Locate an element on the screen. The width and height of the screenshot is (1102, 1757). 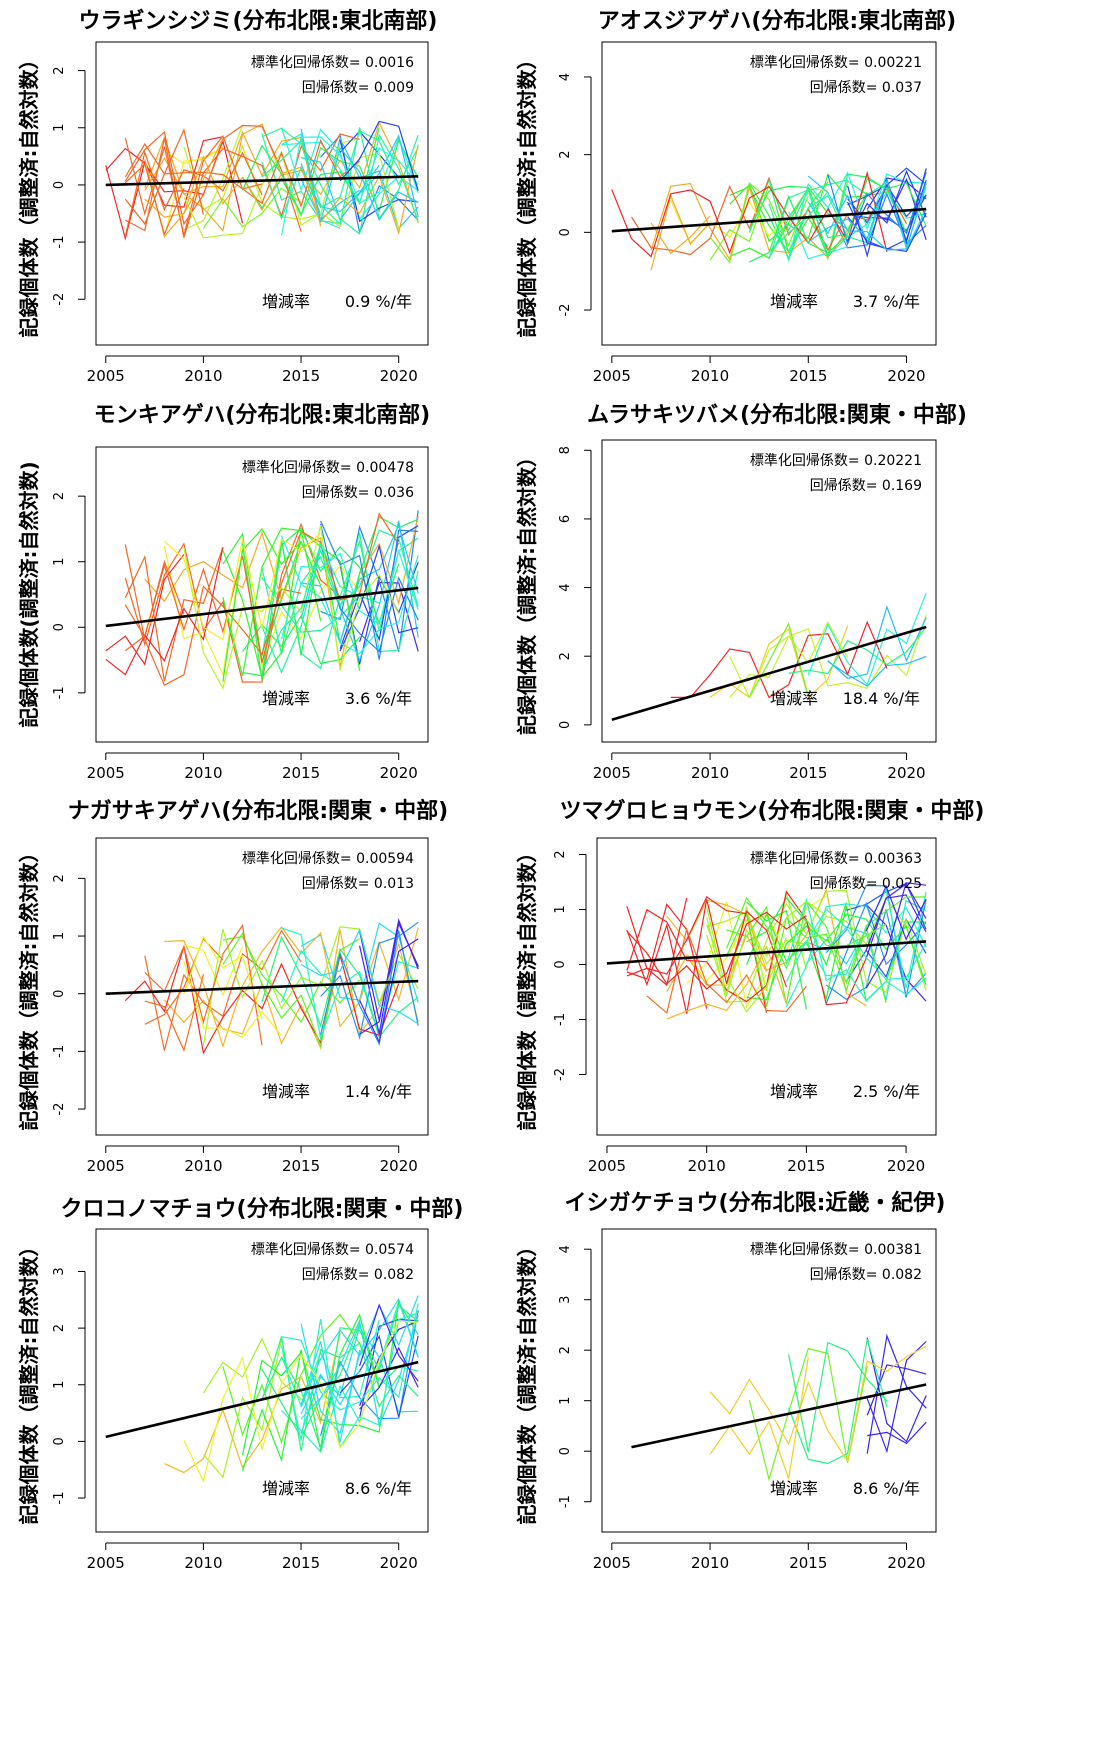
rate-value: 2.5 %/年 is located at coordinates (886, 1091).